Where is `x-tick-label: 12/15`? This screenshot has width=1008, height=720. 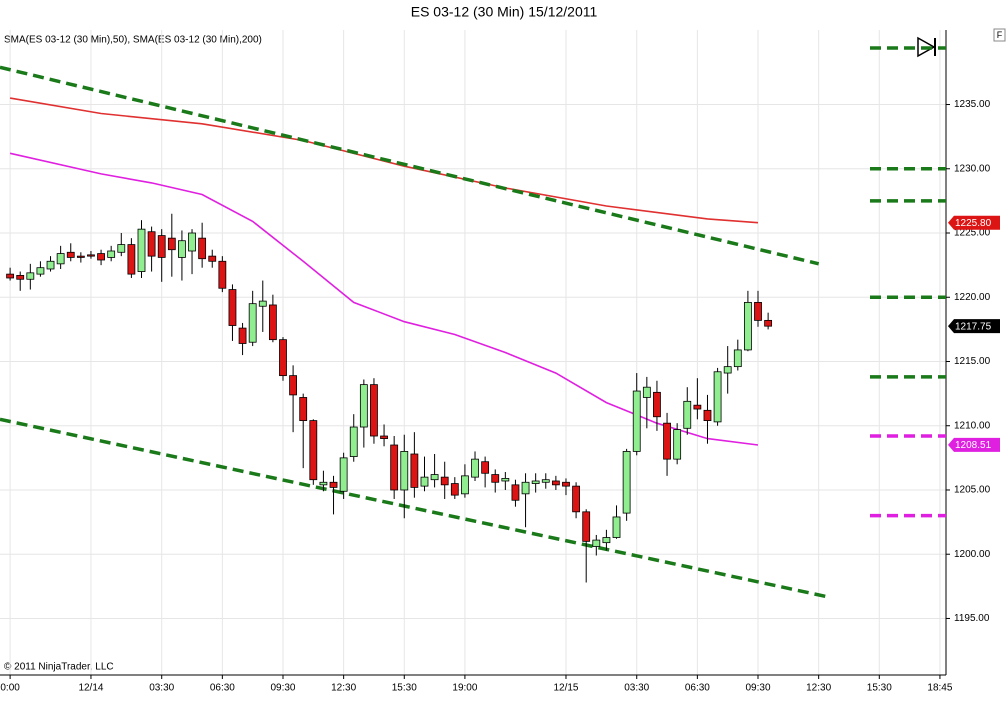 x-tick-label: 12/15 is located at coordinates (565, 688).